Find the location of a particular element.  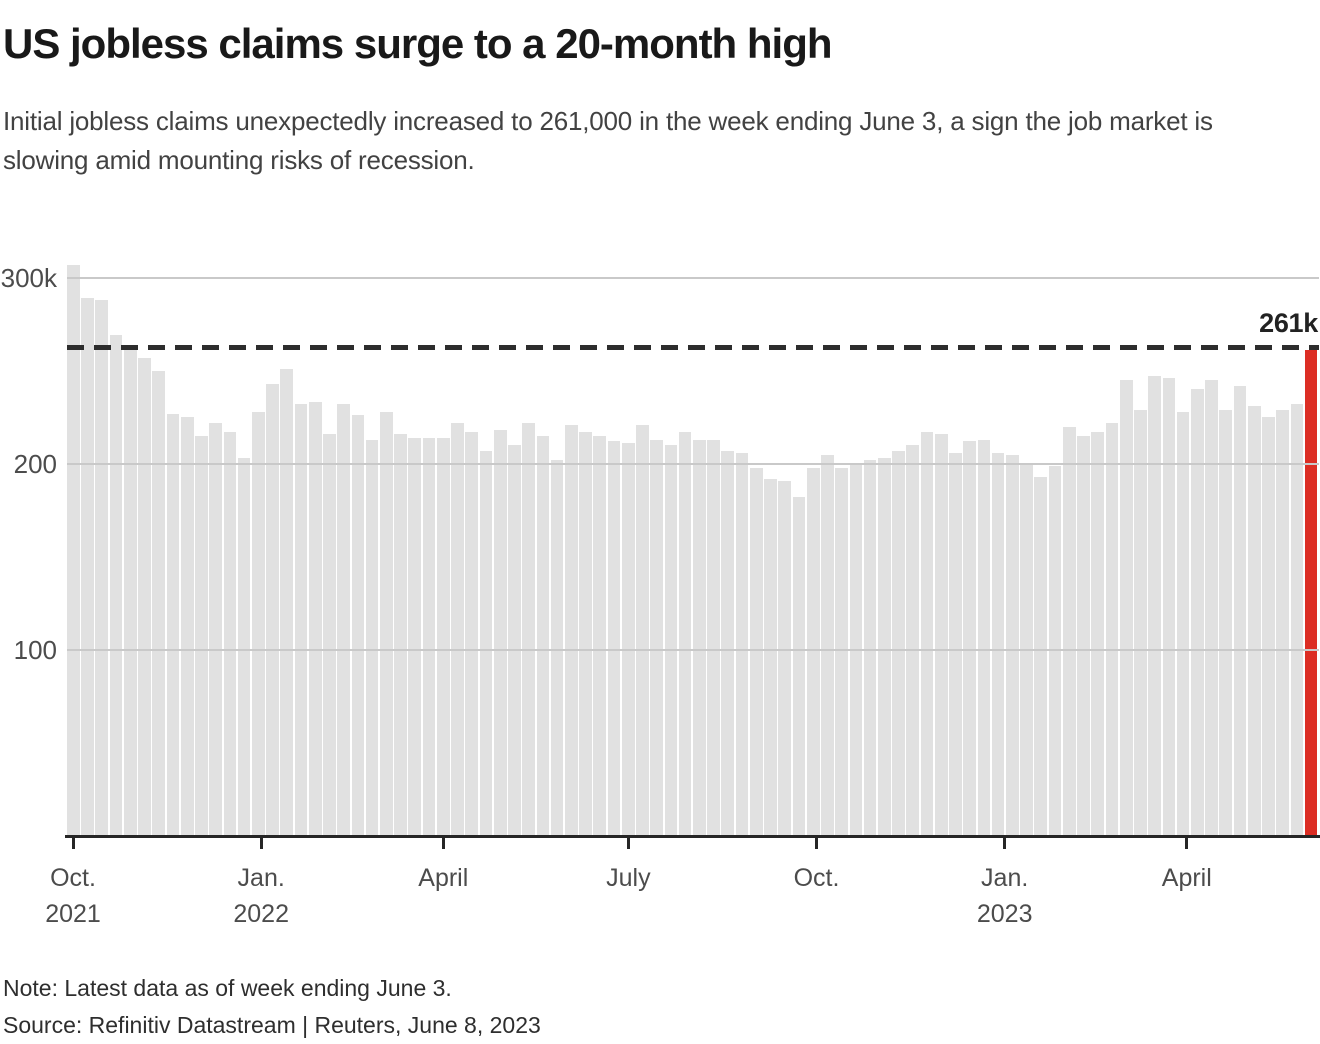

gridline-300k is located at coordinates (693, 277).